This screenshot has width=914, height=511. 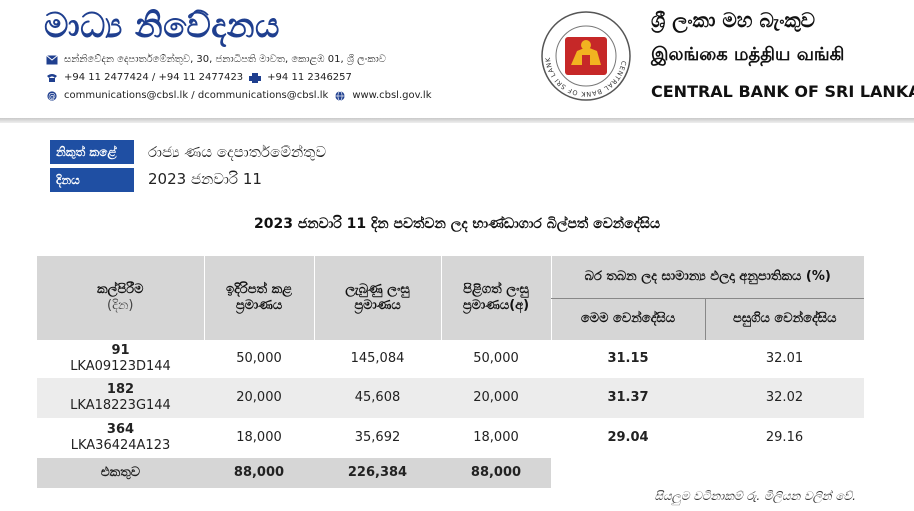 What do you see at coordinates (259, 438) in the screenshot?
I see `row-offered: 18,000` at bounding box center [259, 438].